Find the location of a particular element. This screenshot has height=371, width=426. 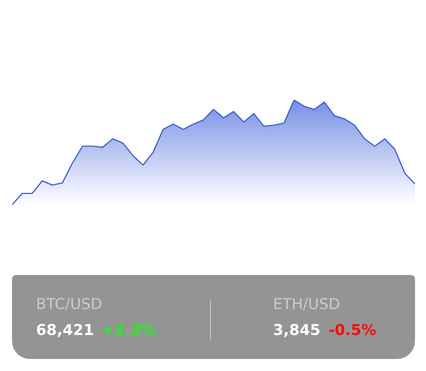

text: -0.5% is located at coordinates (352, 330).